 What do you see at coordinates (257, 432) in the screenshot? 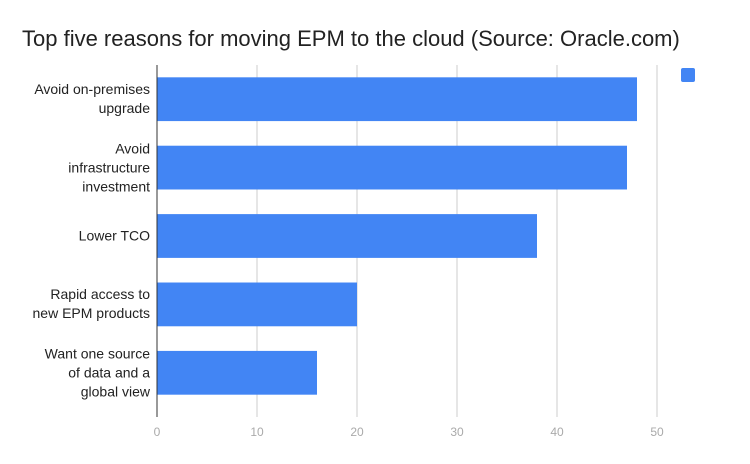
I see `x-tick-label: 10` at bounding box center [257, 432].